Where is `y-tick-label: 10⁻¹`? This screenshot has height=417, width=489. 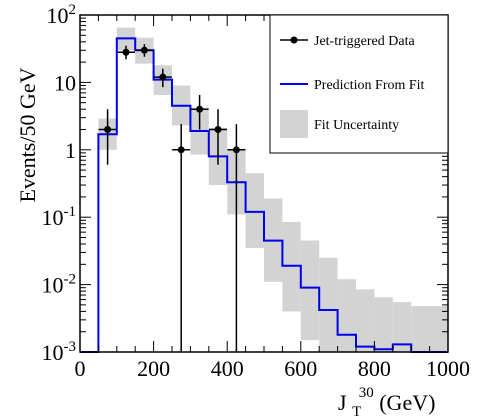
y-tick-label: 10⁻¹ is located at coordinates (59, 217).